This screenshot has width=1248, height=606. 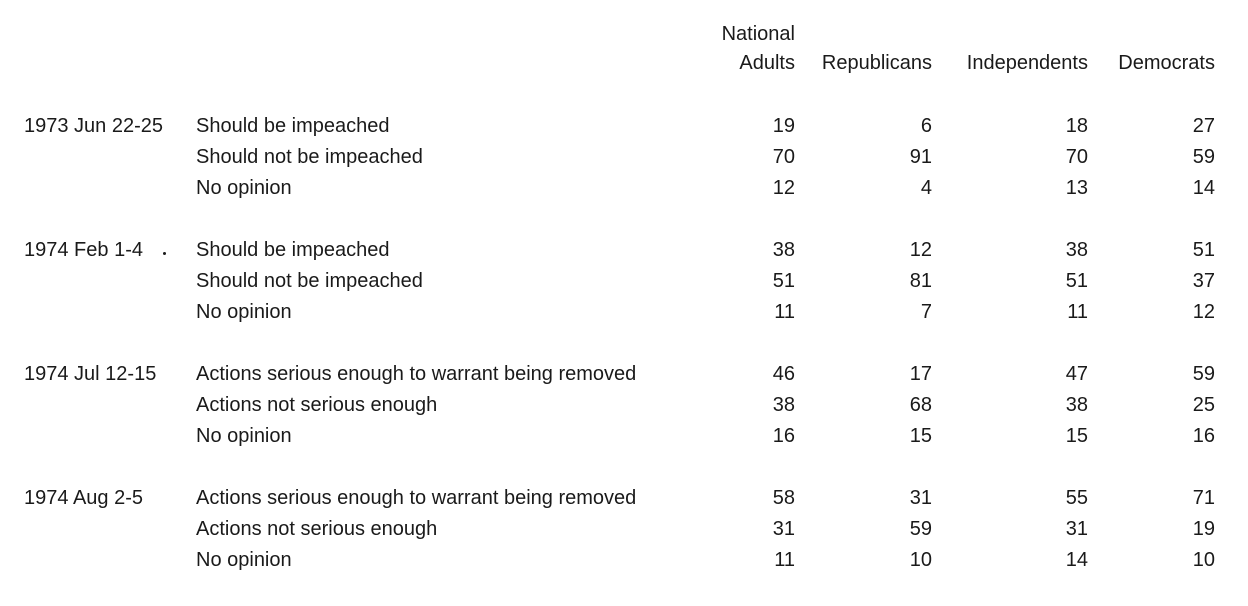 I want to click on table-cell-value: 68, so click(x=920, y=405).